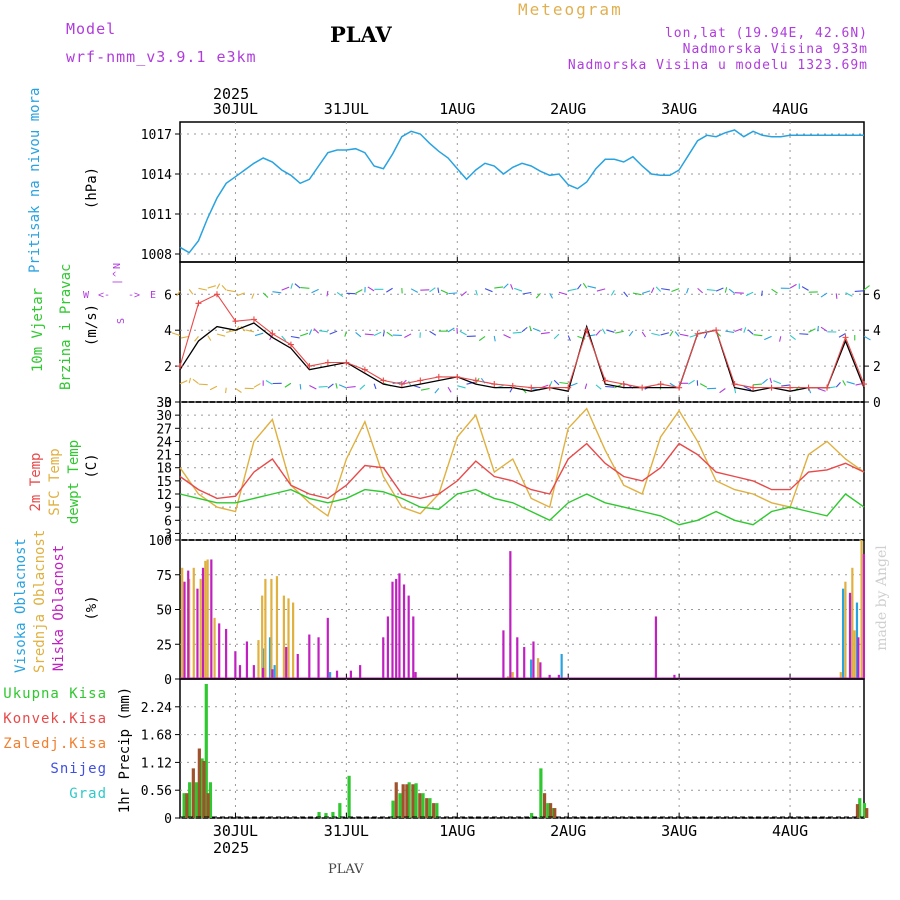  I want to click on y-tick-label-temp: 18, so click(164, 469).